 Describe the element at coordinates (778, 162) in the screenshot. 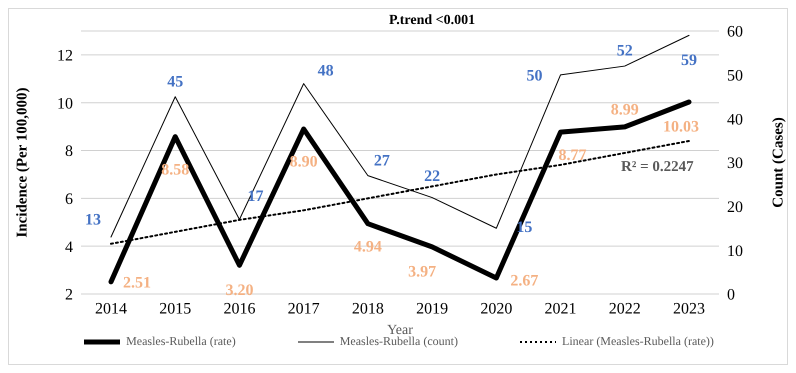

I see `y2-axis-title: Count (Cases)` at that location.